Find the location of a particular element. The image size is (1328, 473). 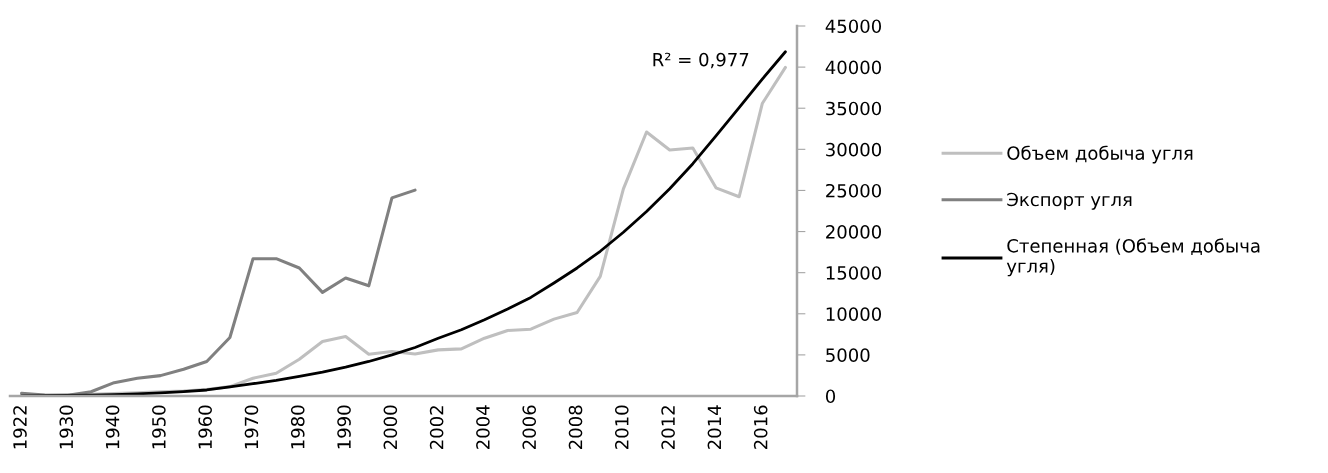

x-tick-label: 1970 is located at coordinates (251, 427).